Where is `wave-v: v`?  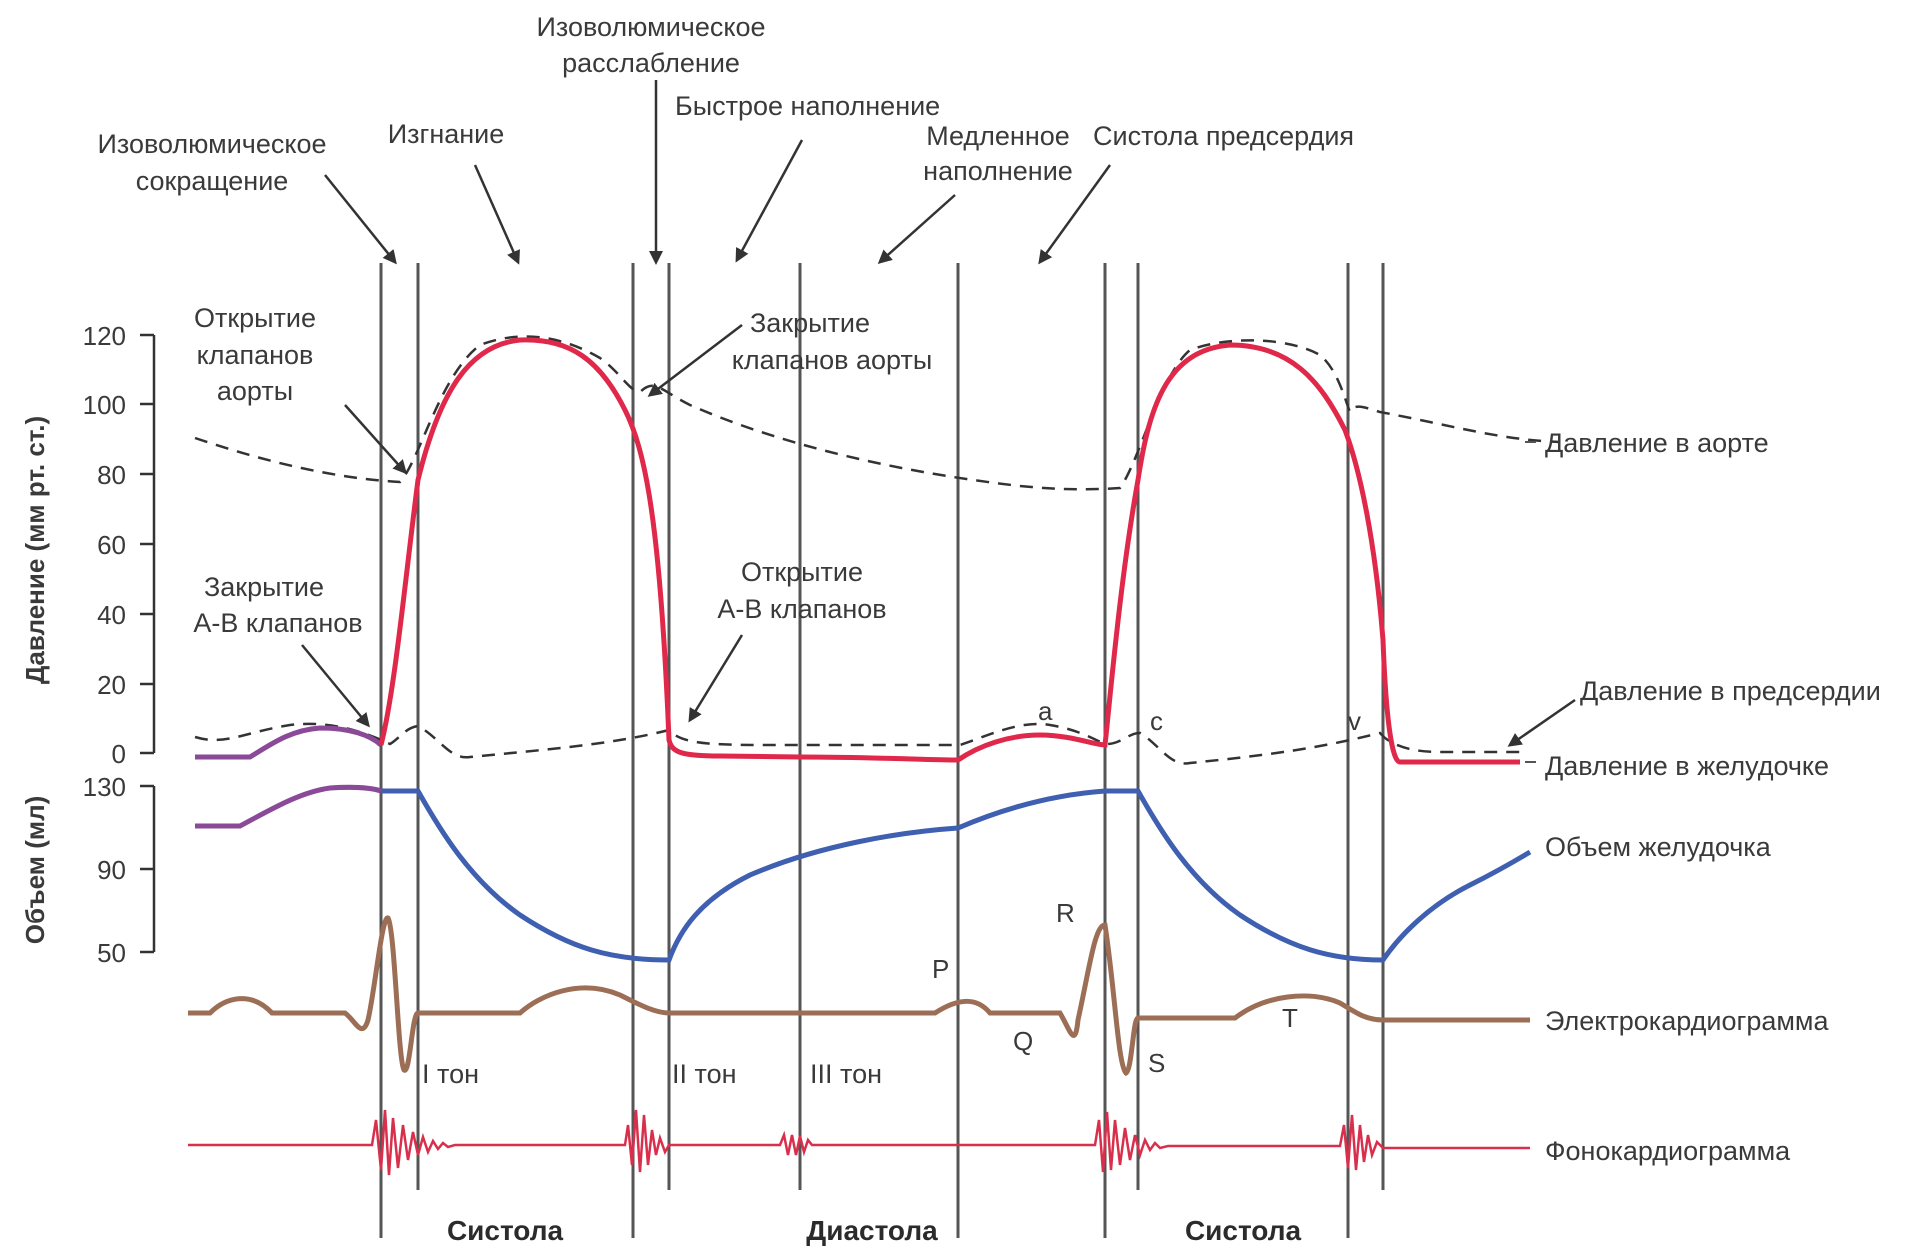 wave-v: v is located at coordinates (1354, 721).